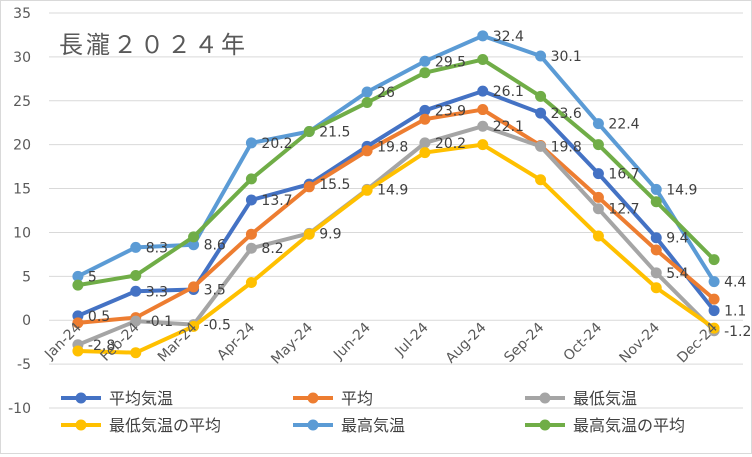 The height and width of the screenshot is (457, 752). Describe the element at coordinates (141, 425) in the screenshot. I see `legend-item: 最低気温の平均` at that location.